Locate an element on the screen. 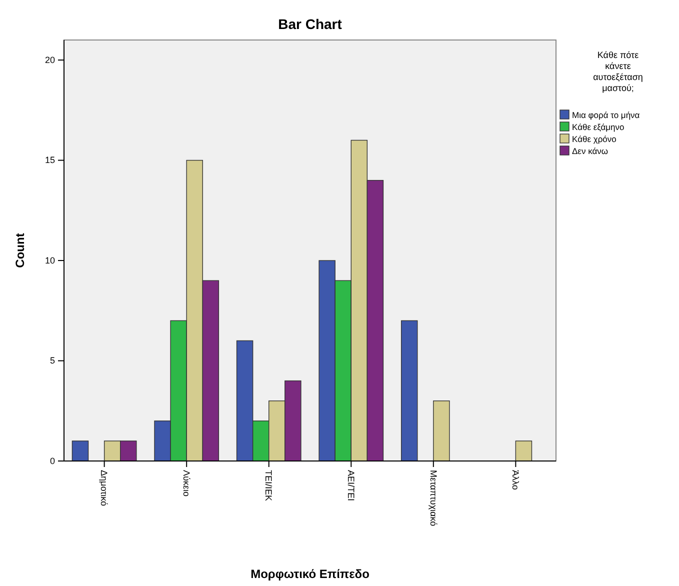  legend-label: Κάθε χρόνο is located at coordinates (594, 139).